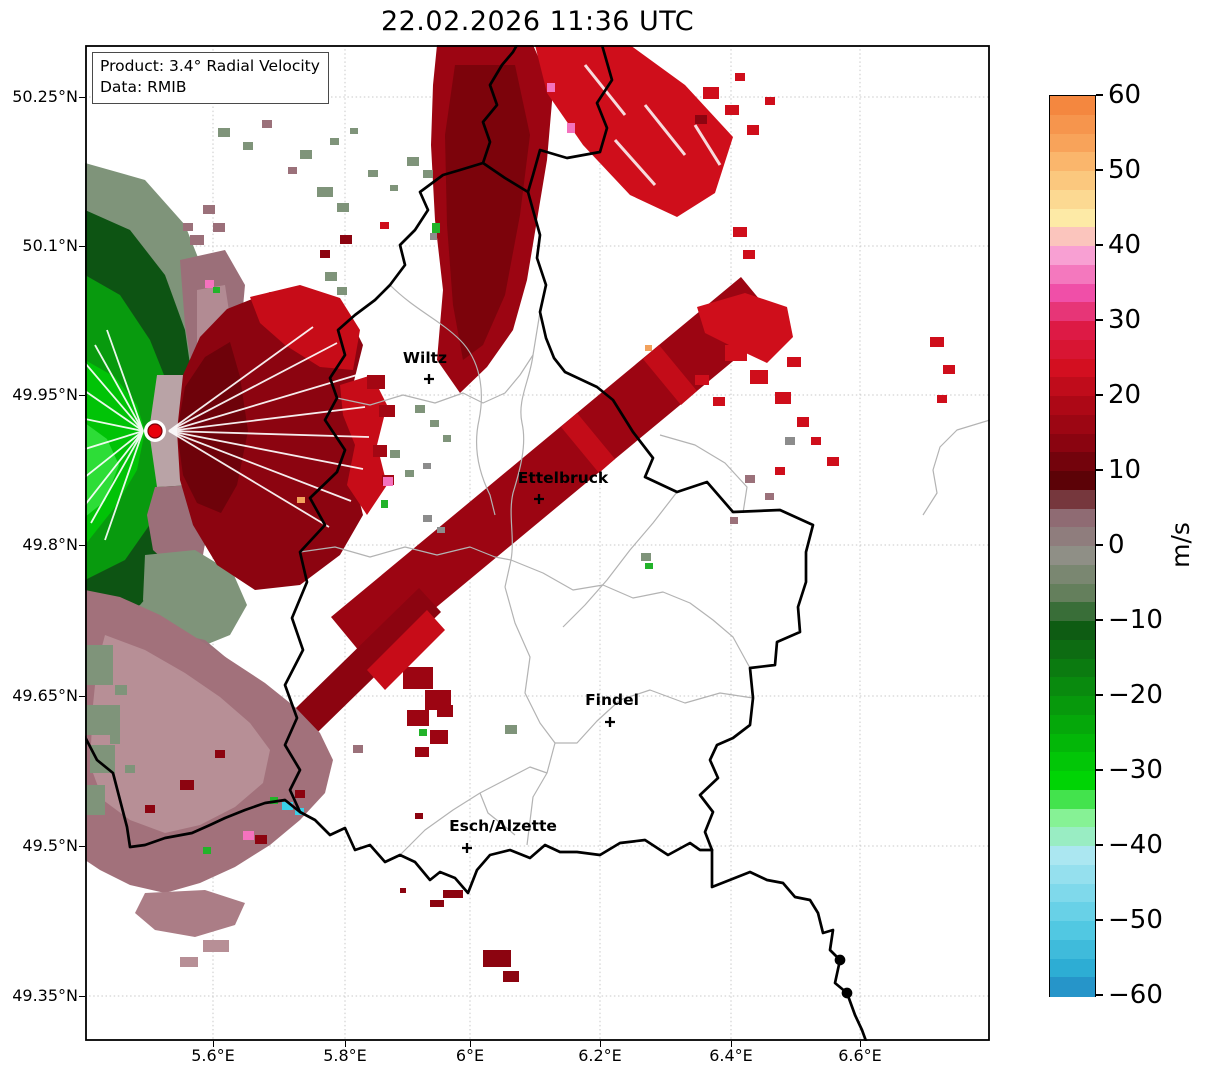 Image resolution: width=1207 pixels, height=1081 pixels. What do you see at coordinates (45, 695) in the screenshot?
I see `y-tick-label: 49.65°N` at bounding box center [45, 695].